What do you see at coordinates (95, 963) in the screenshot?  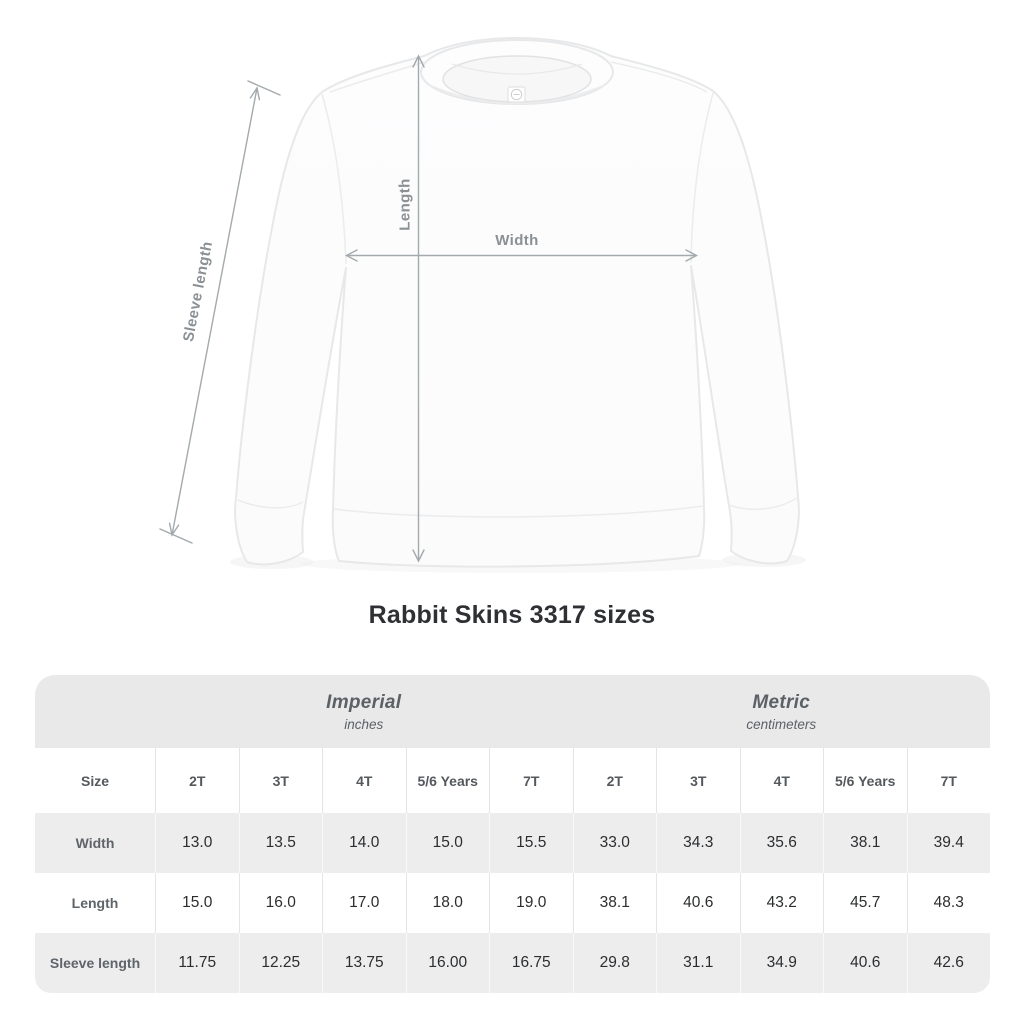 I see `row-label-sleeve-length: Sleeve length` at bounding box center [95, 963].